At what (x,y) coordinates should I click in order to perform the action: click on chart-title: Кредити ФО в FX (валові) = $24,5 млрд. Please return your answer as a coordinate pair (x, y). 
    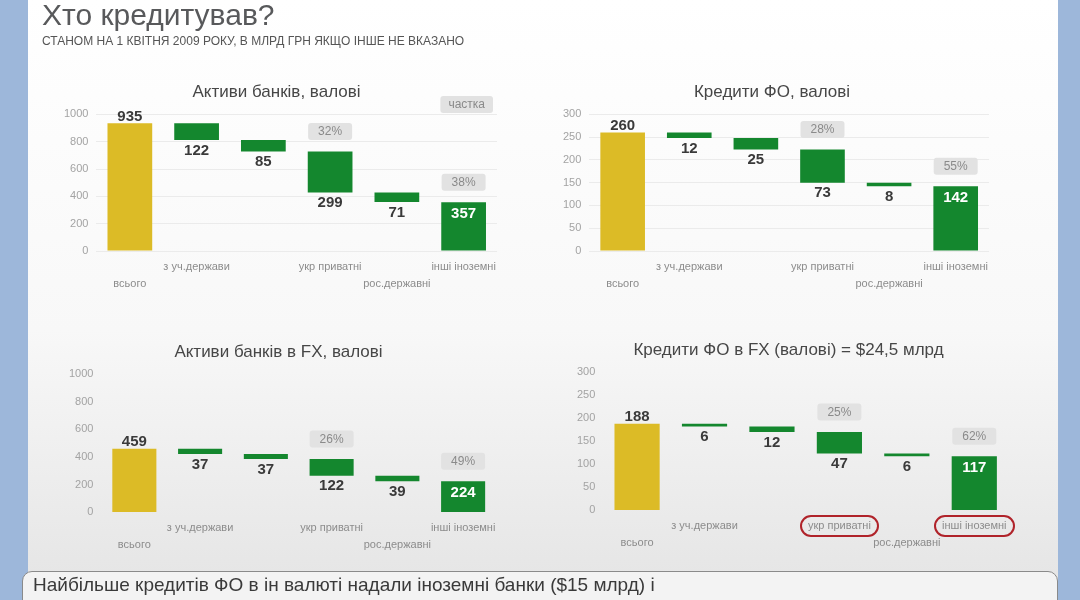
    Looking at the image, I should click on (788, 349).